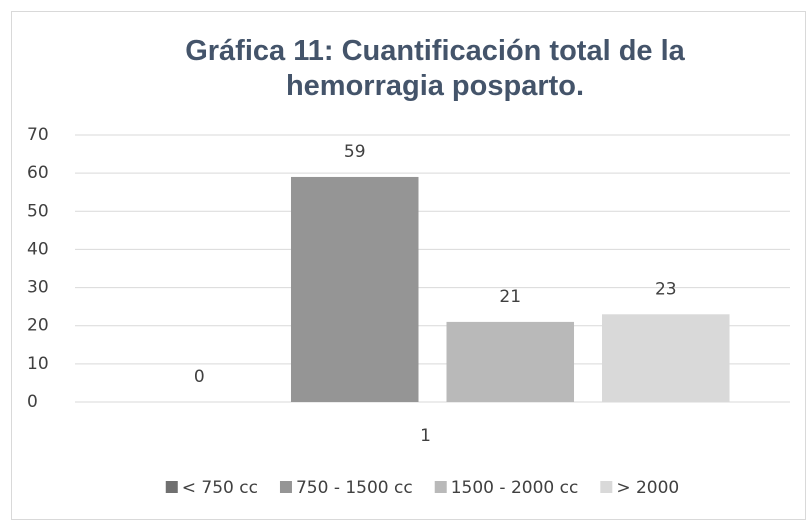 Image resolution: width=807 pixels, height=521 pixels. I want to click on y-tick-label: 50, so click(38, 211).